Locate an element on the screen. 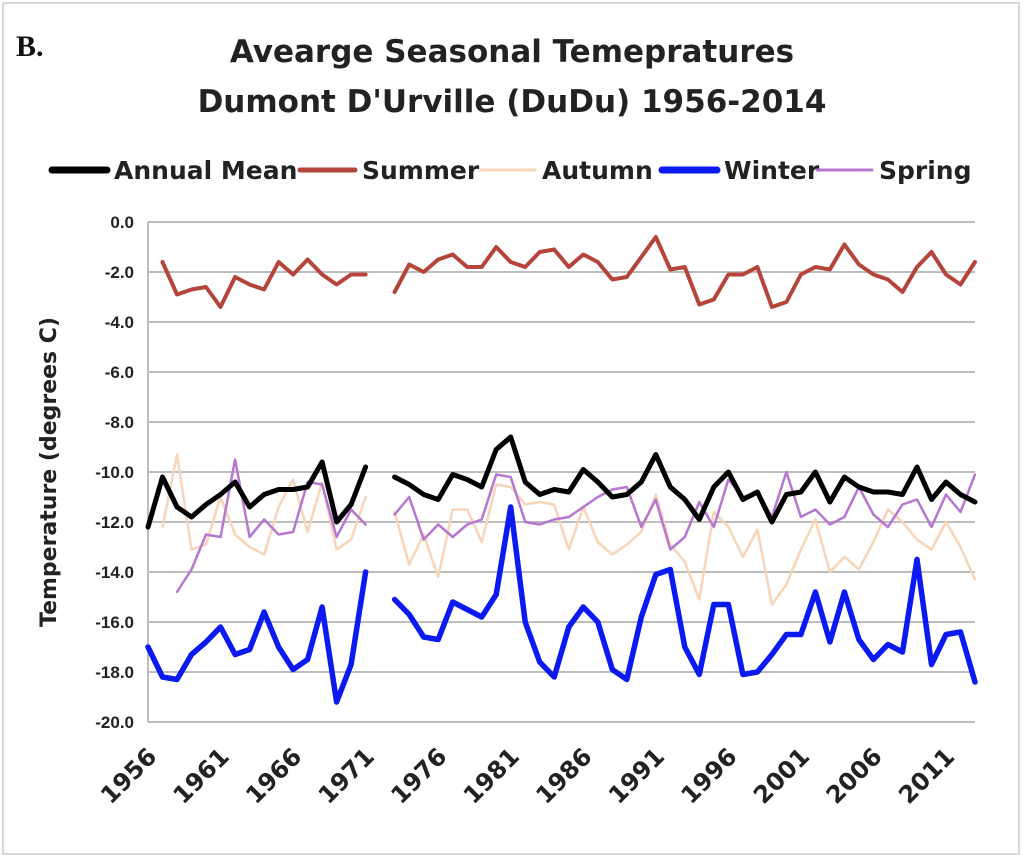 The height and width of the screenshot is (859, 1024). chart-title: Avearge Seasonal Temepratures is located at coordinates (512, 52).